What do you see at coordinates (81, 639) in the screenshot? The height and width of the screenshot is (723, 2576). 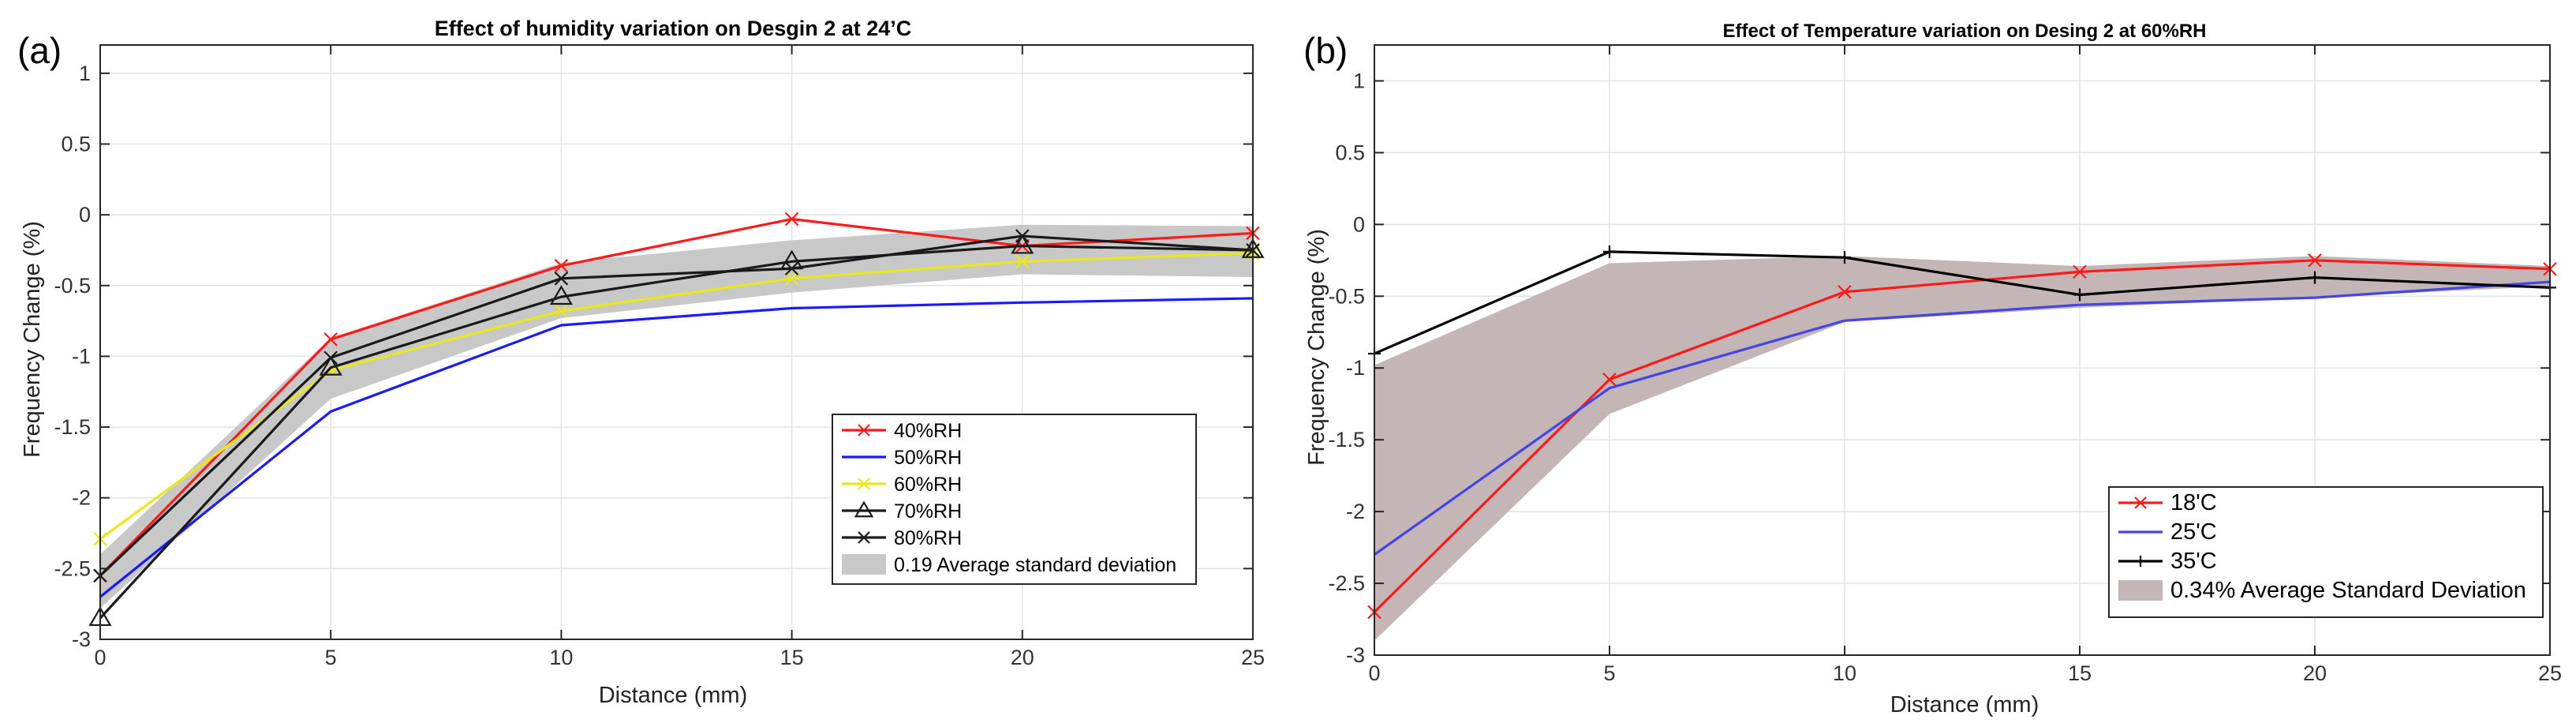 I see `chart-a-ytick-label-0: -3` at bounding box center [81, 639].